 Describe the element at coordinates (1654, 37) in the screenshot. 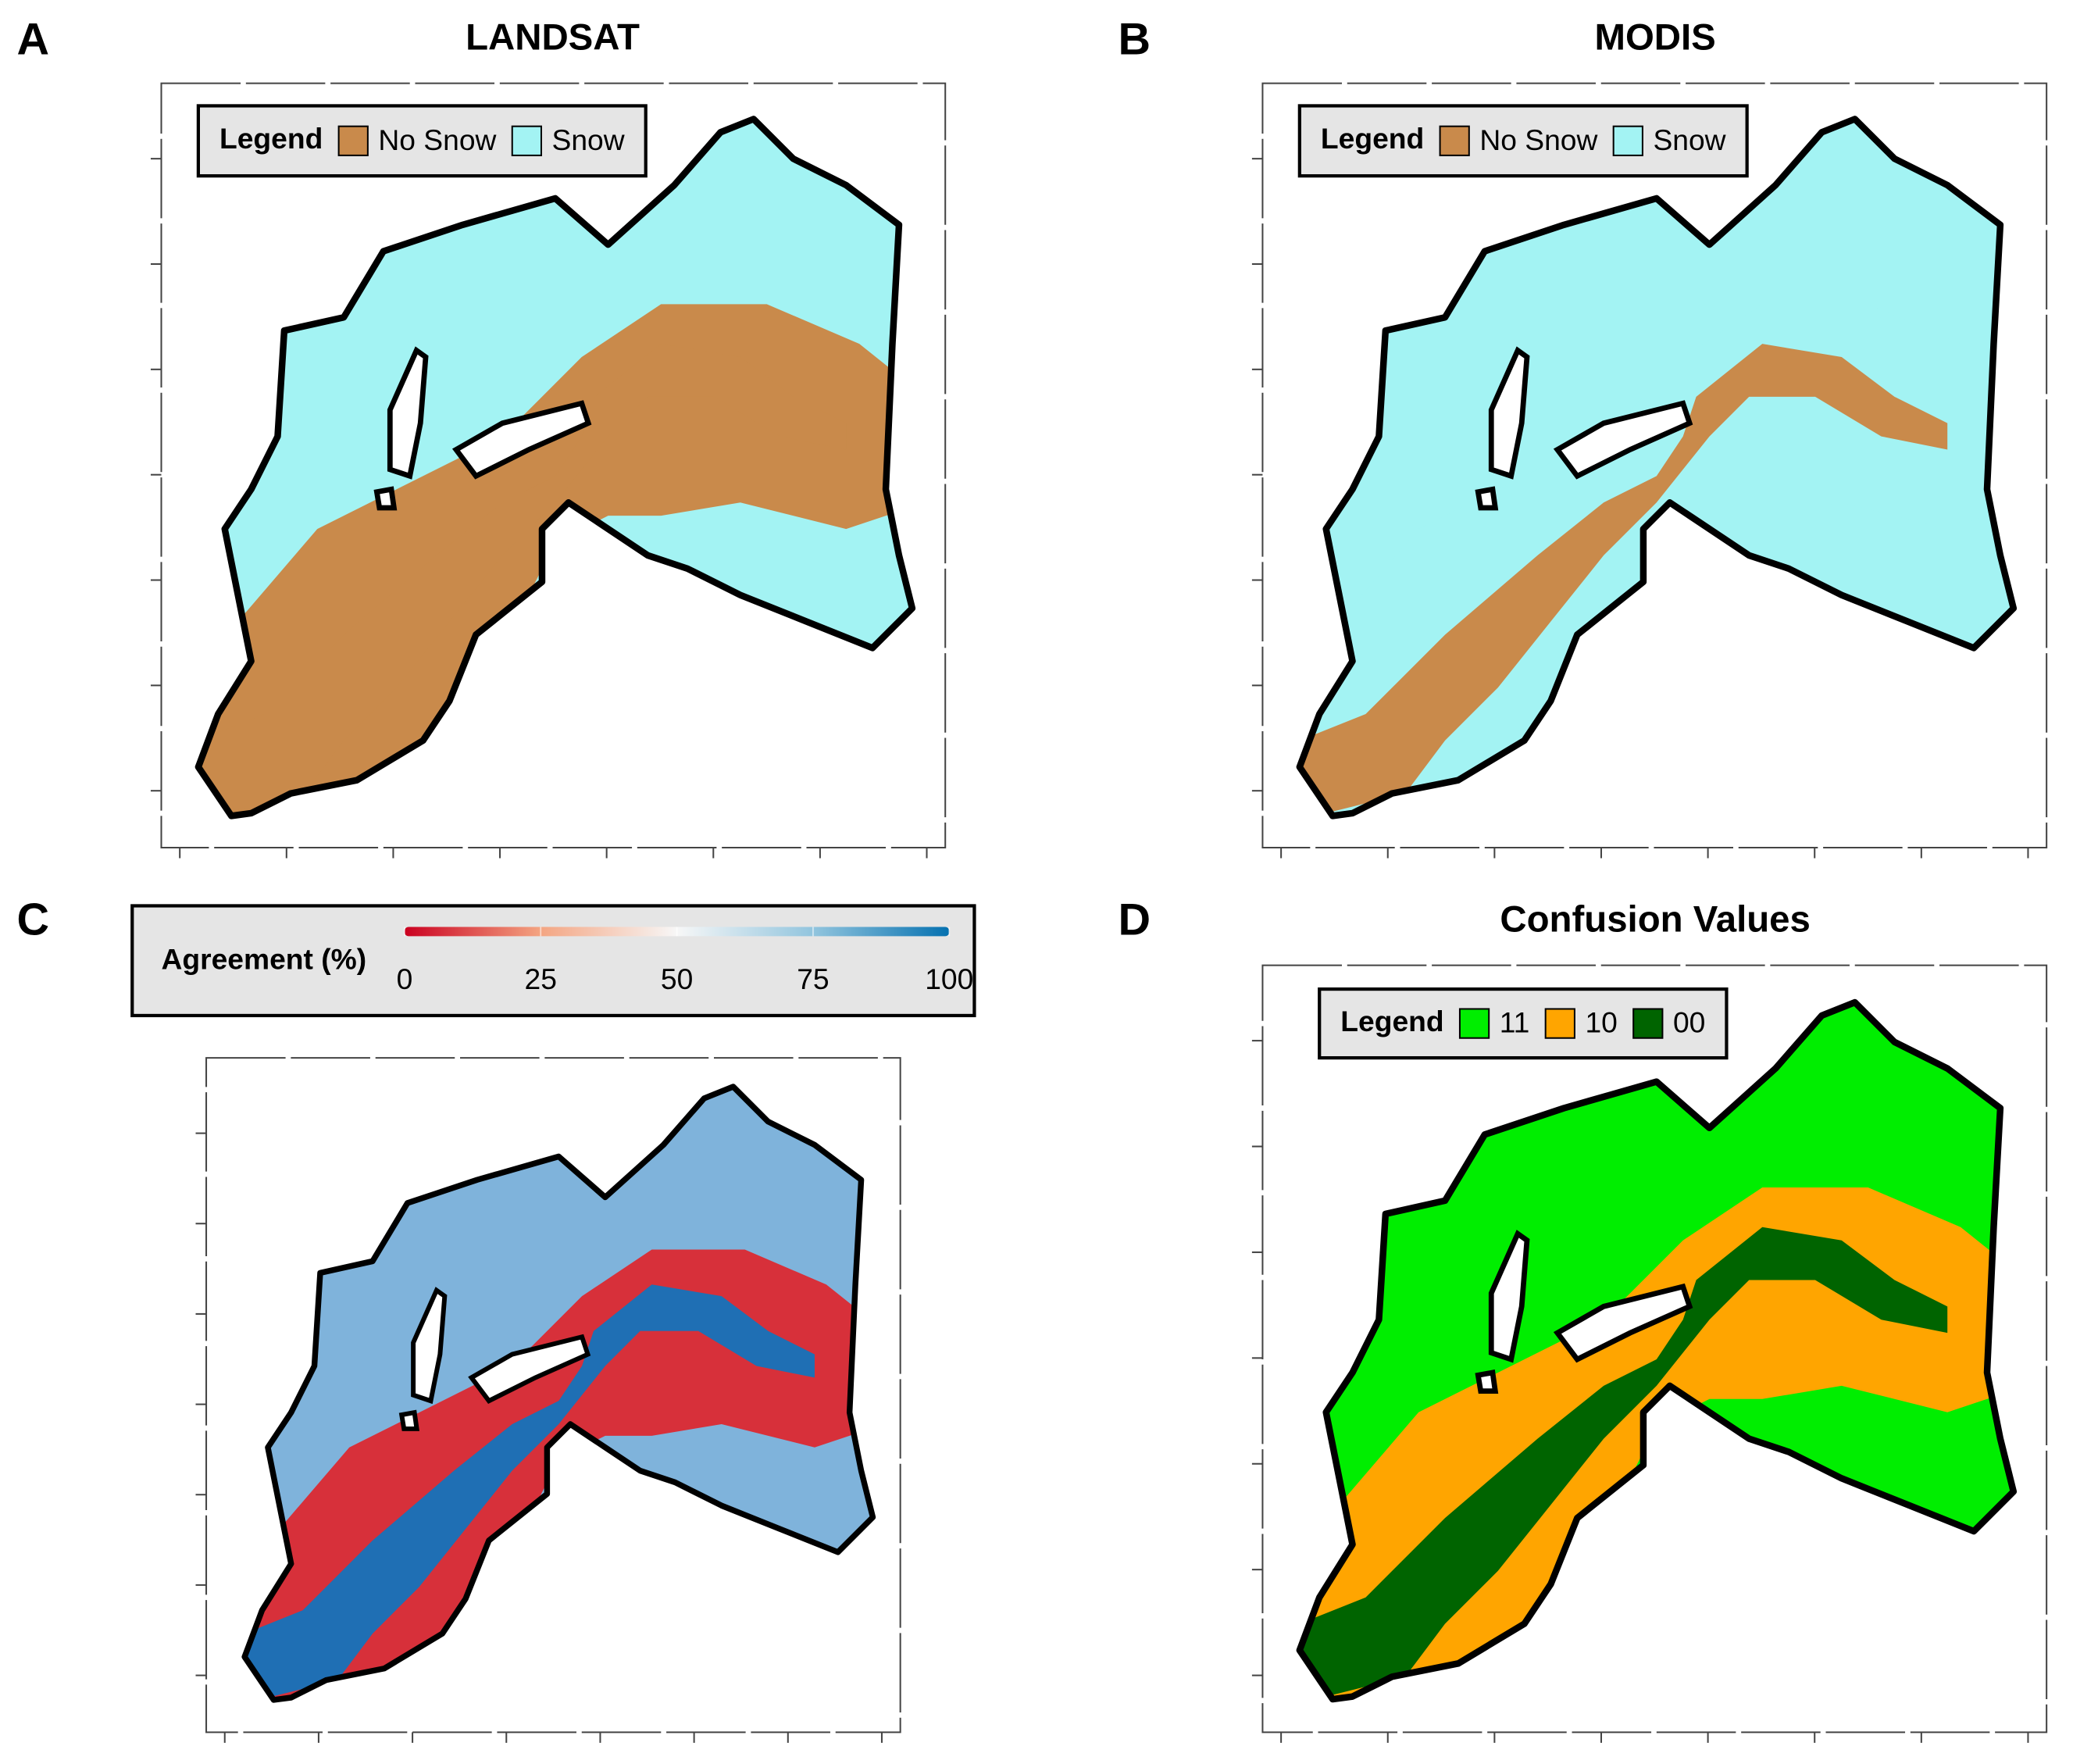

I see `panel-title: MODIS` at that location.